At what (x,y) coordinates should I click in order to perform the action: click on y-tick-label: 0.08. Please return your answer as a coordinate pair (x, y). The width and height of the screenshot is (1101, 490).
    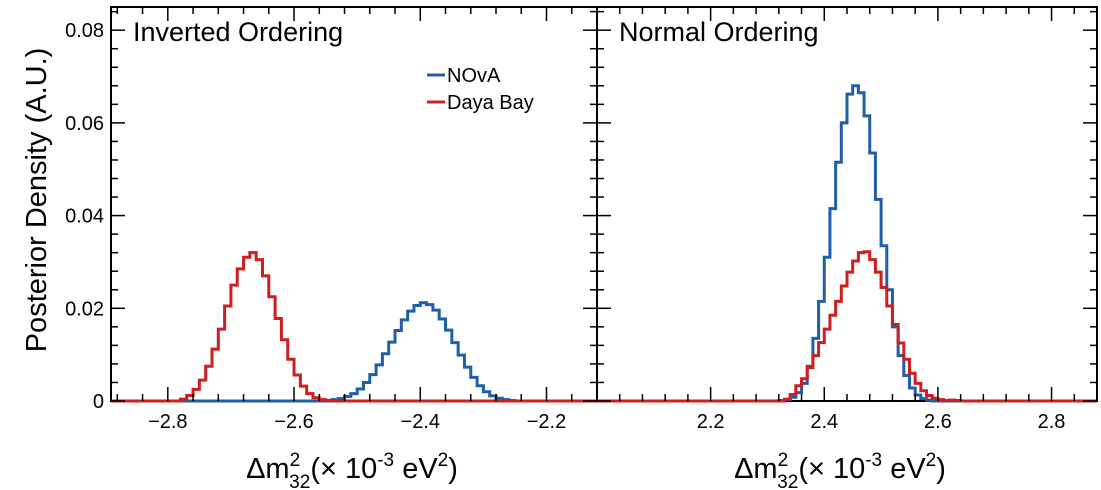
    Looking at the image, I should click on (84, 31).